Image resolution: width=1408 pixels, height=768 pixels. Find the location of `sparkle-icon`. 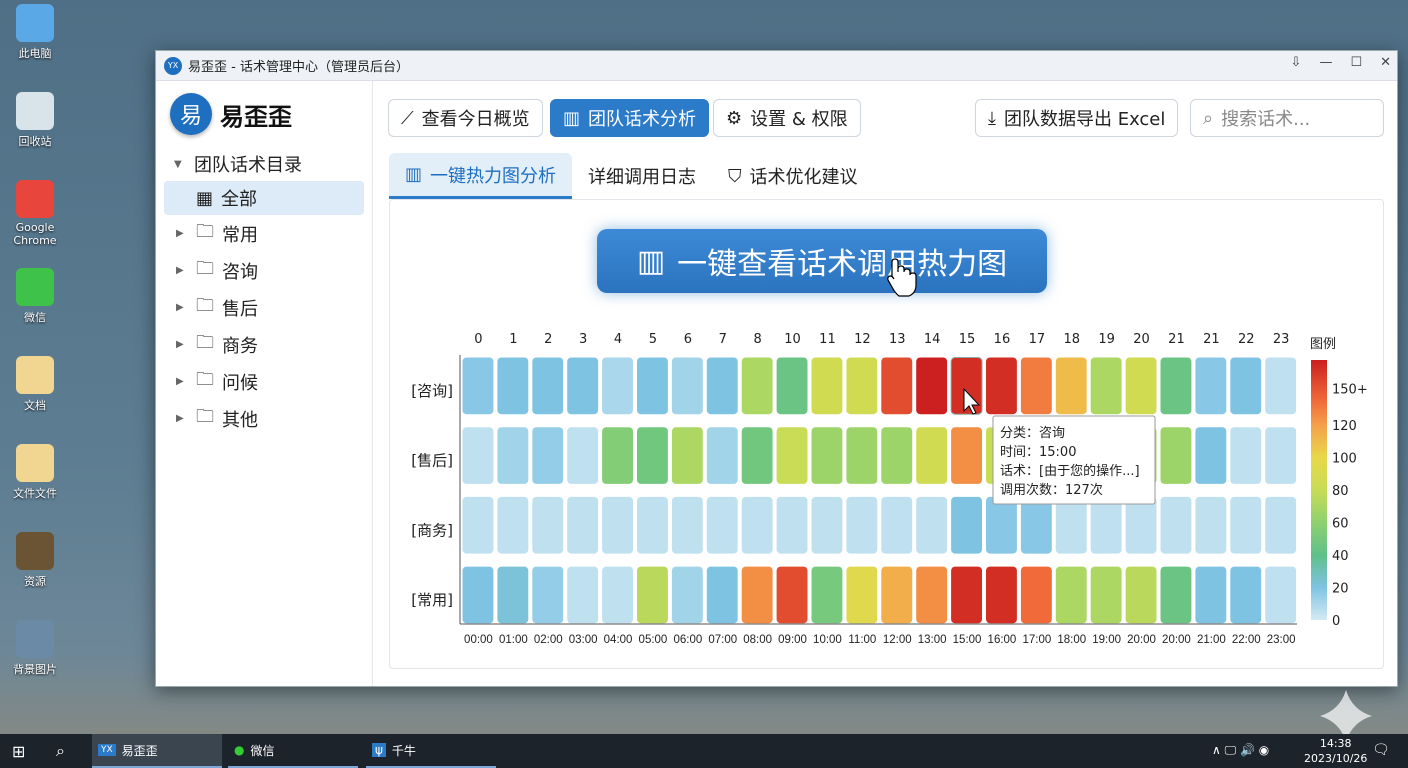

sparkle-icon is located at coordinates (1346, 712).